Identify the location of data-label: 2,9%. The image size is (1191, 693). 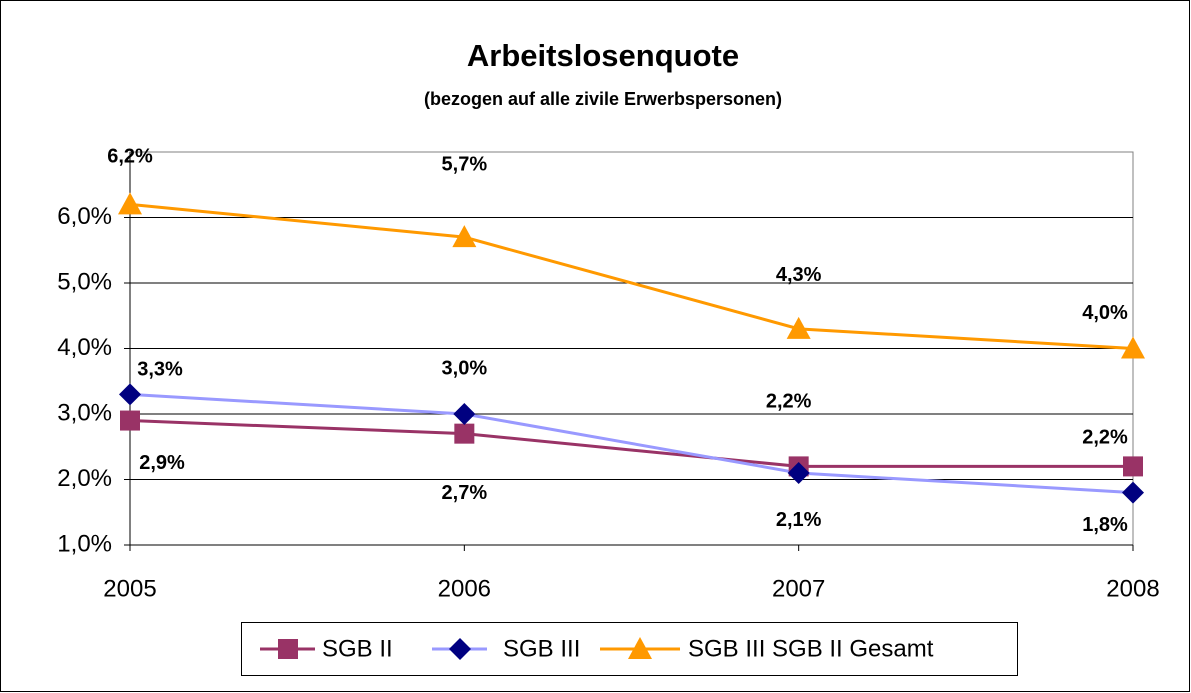
(162, 463).